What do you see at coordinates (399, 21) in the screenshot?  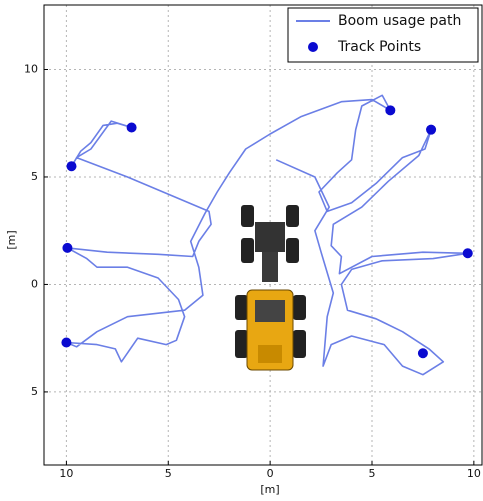 I see `legend-label: Boom usage path` at bounding box center [399, 21].